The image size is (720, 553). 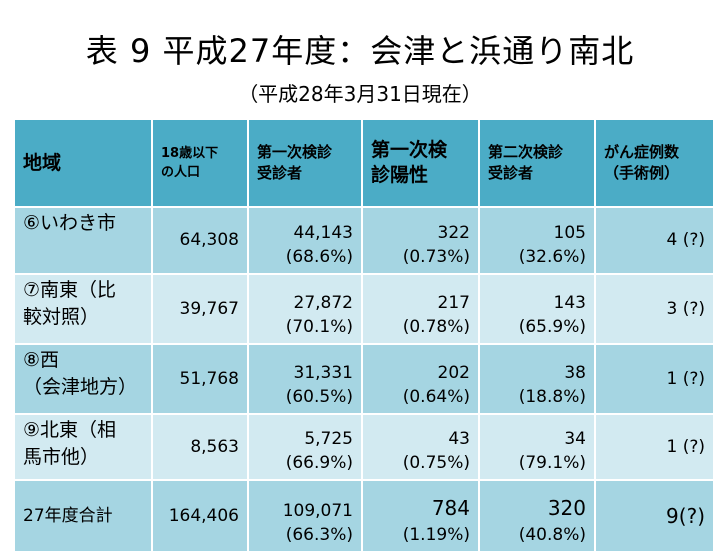 I want to click on header-positive: 第一次検 診陽性, so click(x=420, y=163).